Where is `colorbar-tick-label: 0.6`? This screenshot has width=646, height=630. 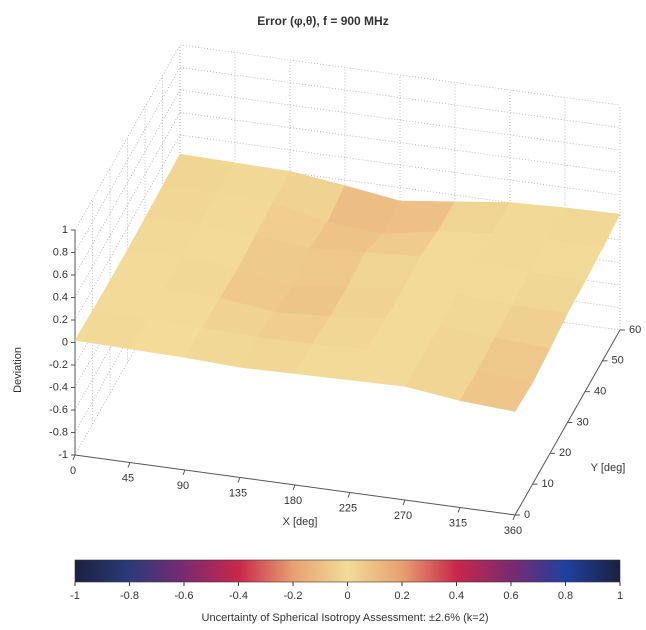
colorbar-tick-label: 0.6 is located at coordinates (510, 596).